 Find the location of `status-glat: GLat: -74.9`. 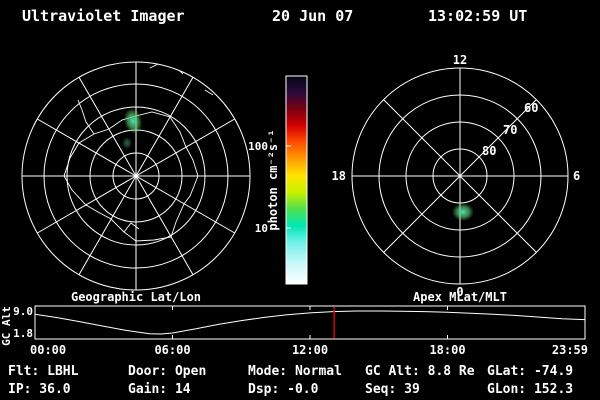

status-glat: GLat: -74.9 is located at coordinates (530, 371).